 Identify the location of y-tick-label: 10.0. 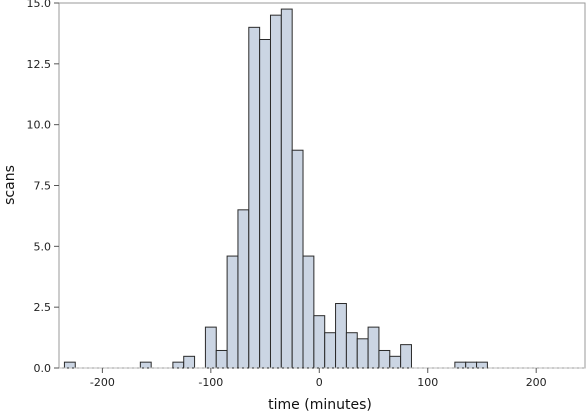
(39, 125).